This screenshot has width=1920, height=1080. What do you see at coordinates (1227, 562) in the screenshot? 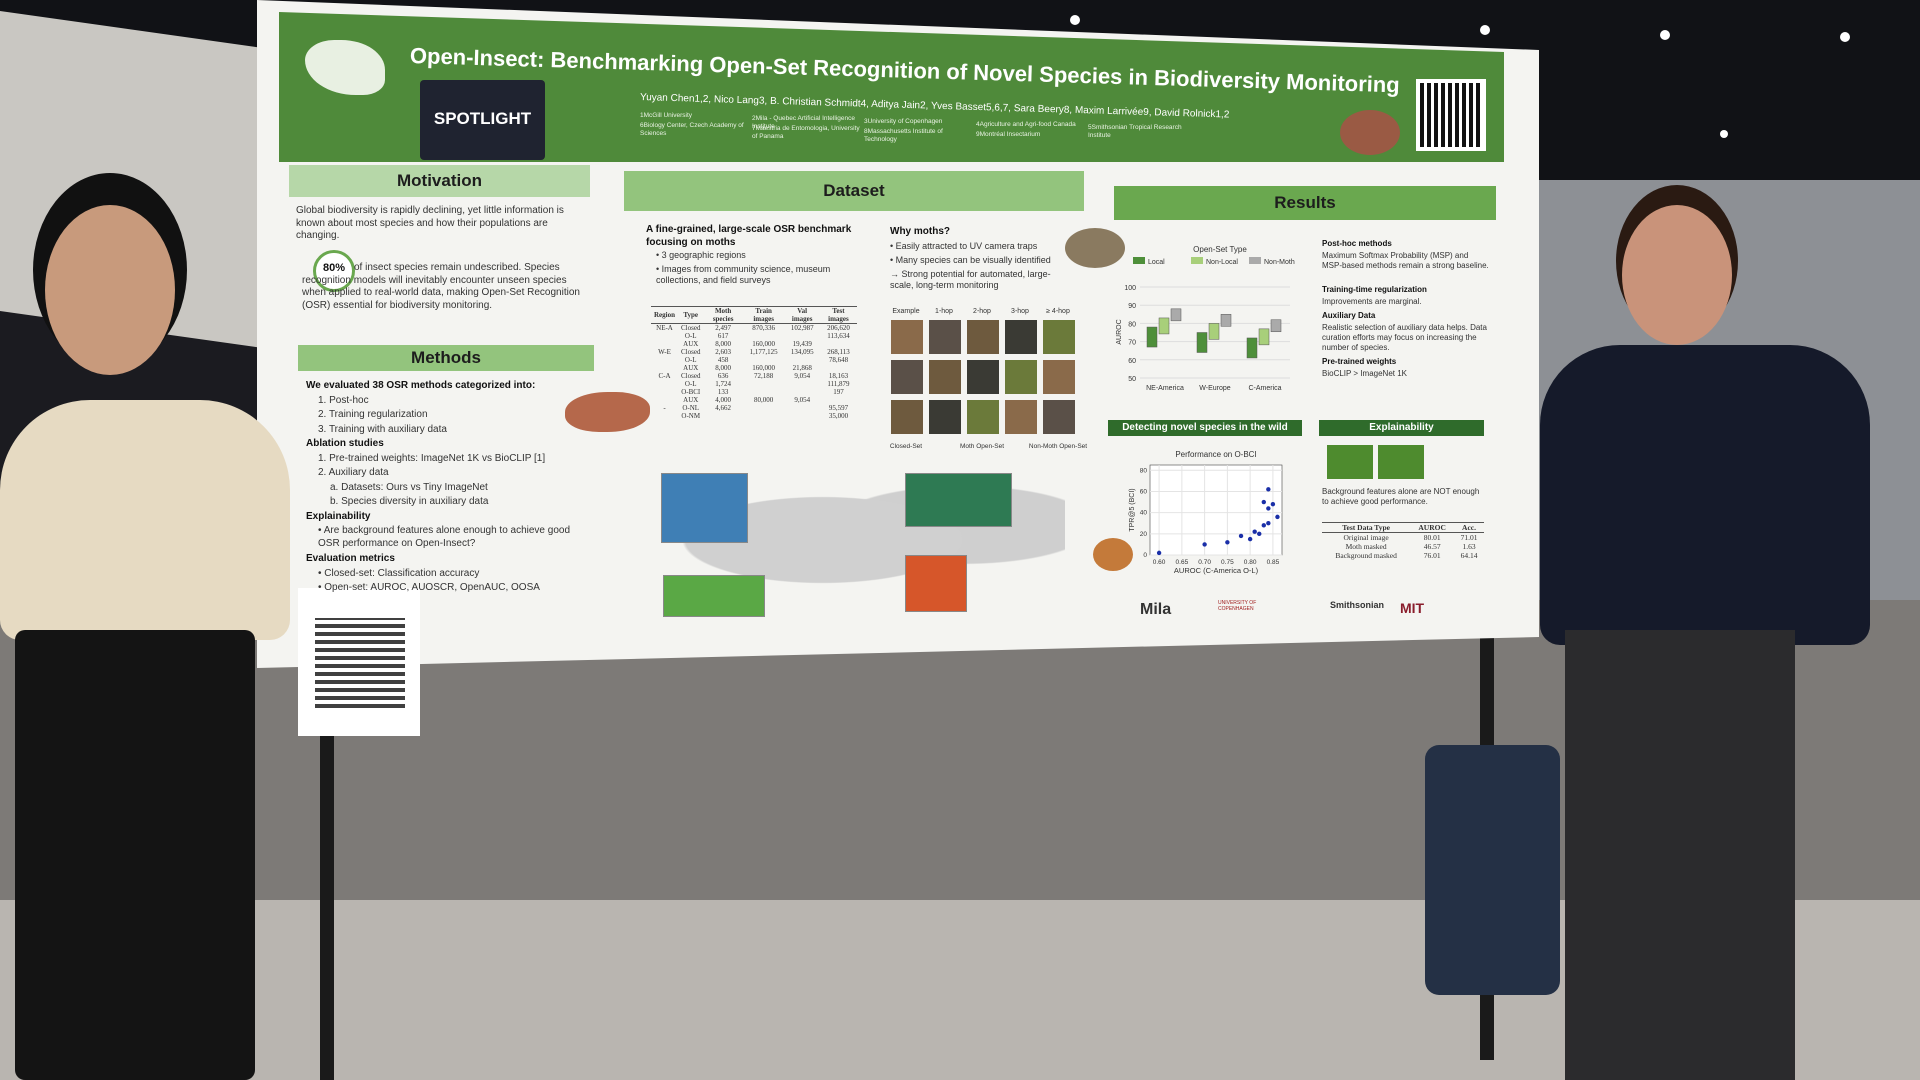
I see `x-tick-label: 0.75` at bounding box center [1227, 562].